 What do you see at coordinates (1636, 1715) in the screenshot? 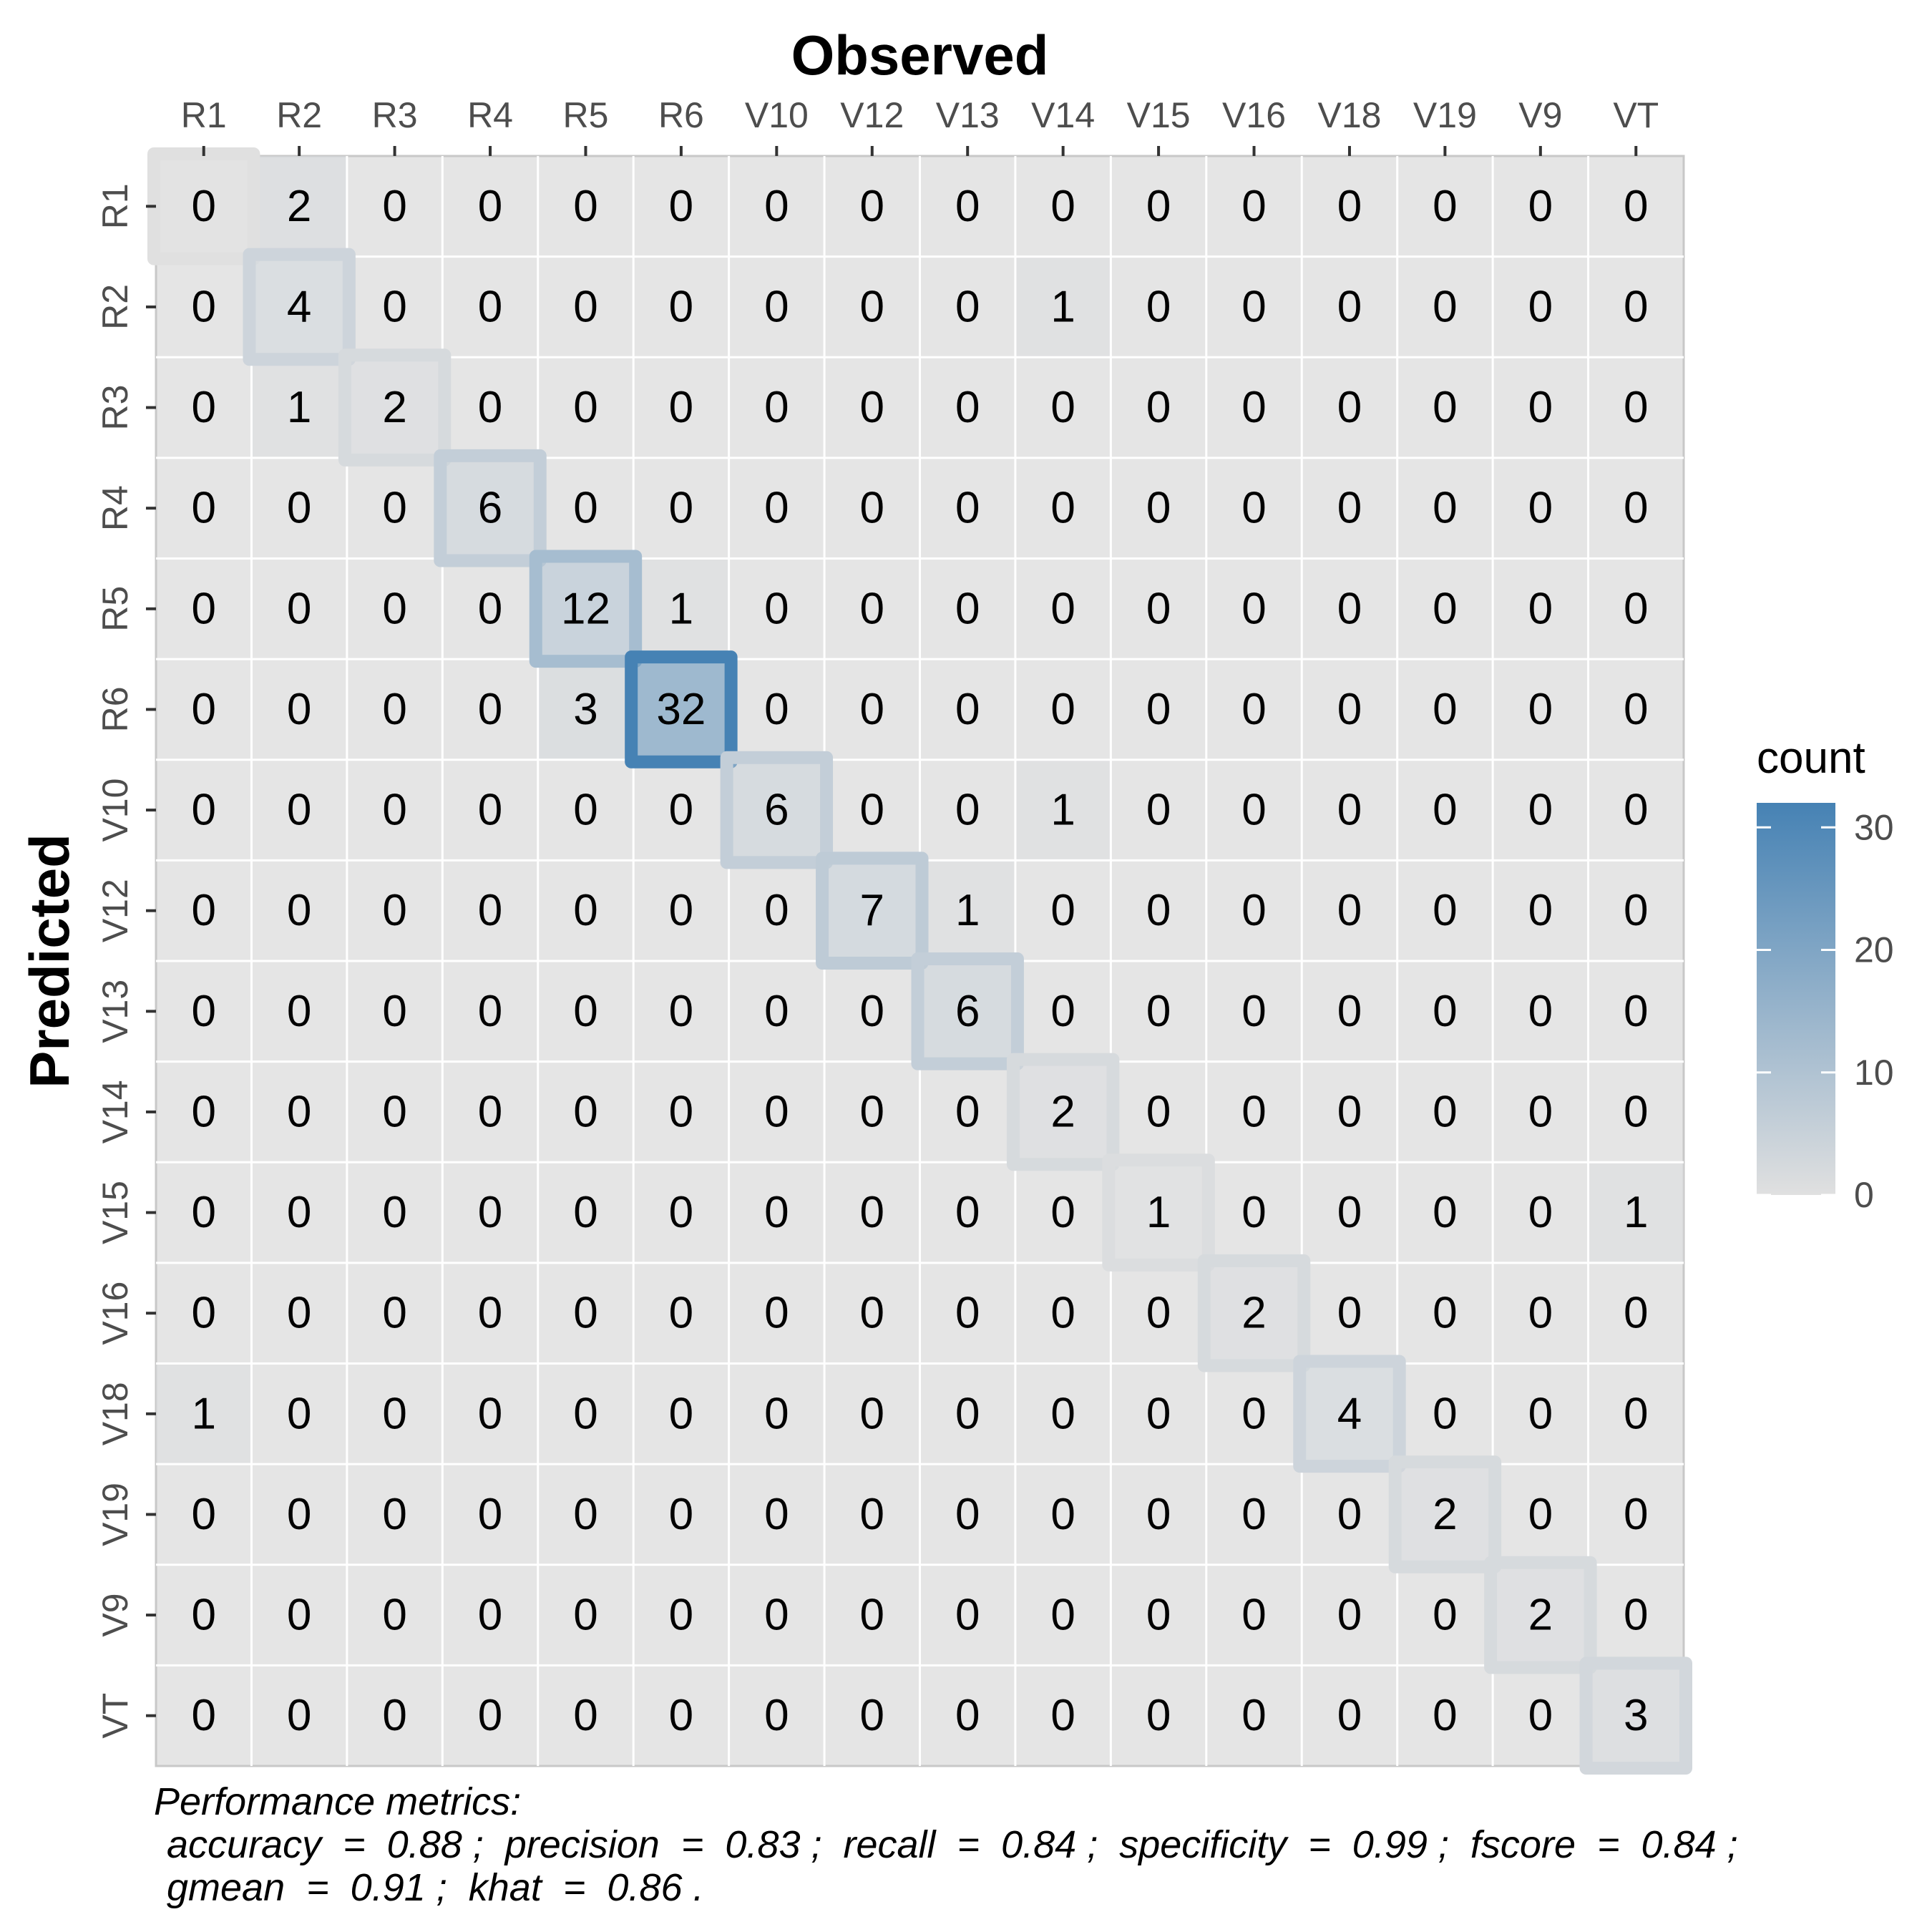
I see `cell-label: 3` at bounding box center [1636, 1715].